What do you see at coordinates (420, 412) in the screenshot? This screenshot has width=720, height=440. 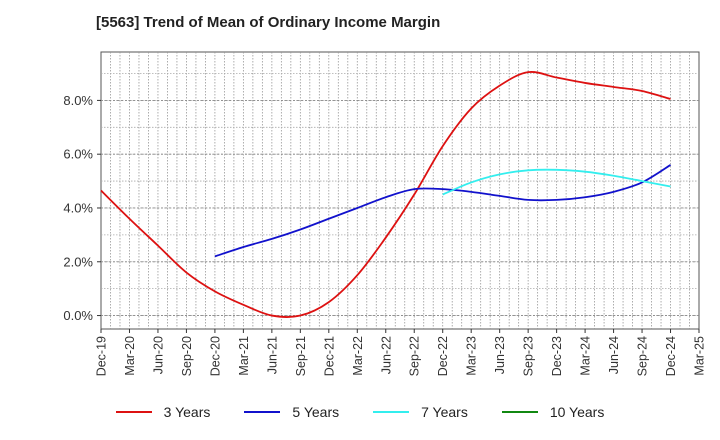 I see `legend-item: 7 Years` at bounding box center [420, 412].